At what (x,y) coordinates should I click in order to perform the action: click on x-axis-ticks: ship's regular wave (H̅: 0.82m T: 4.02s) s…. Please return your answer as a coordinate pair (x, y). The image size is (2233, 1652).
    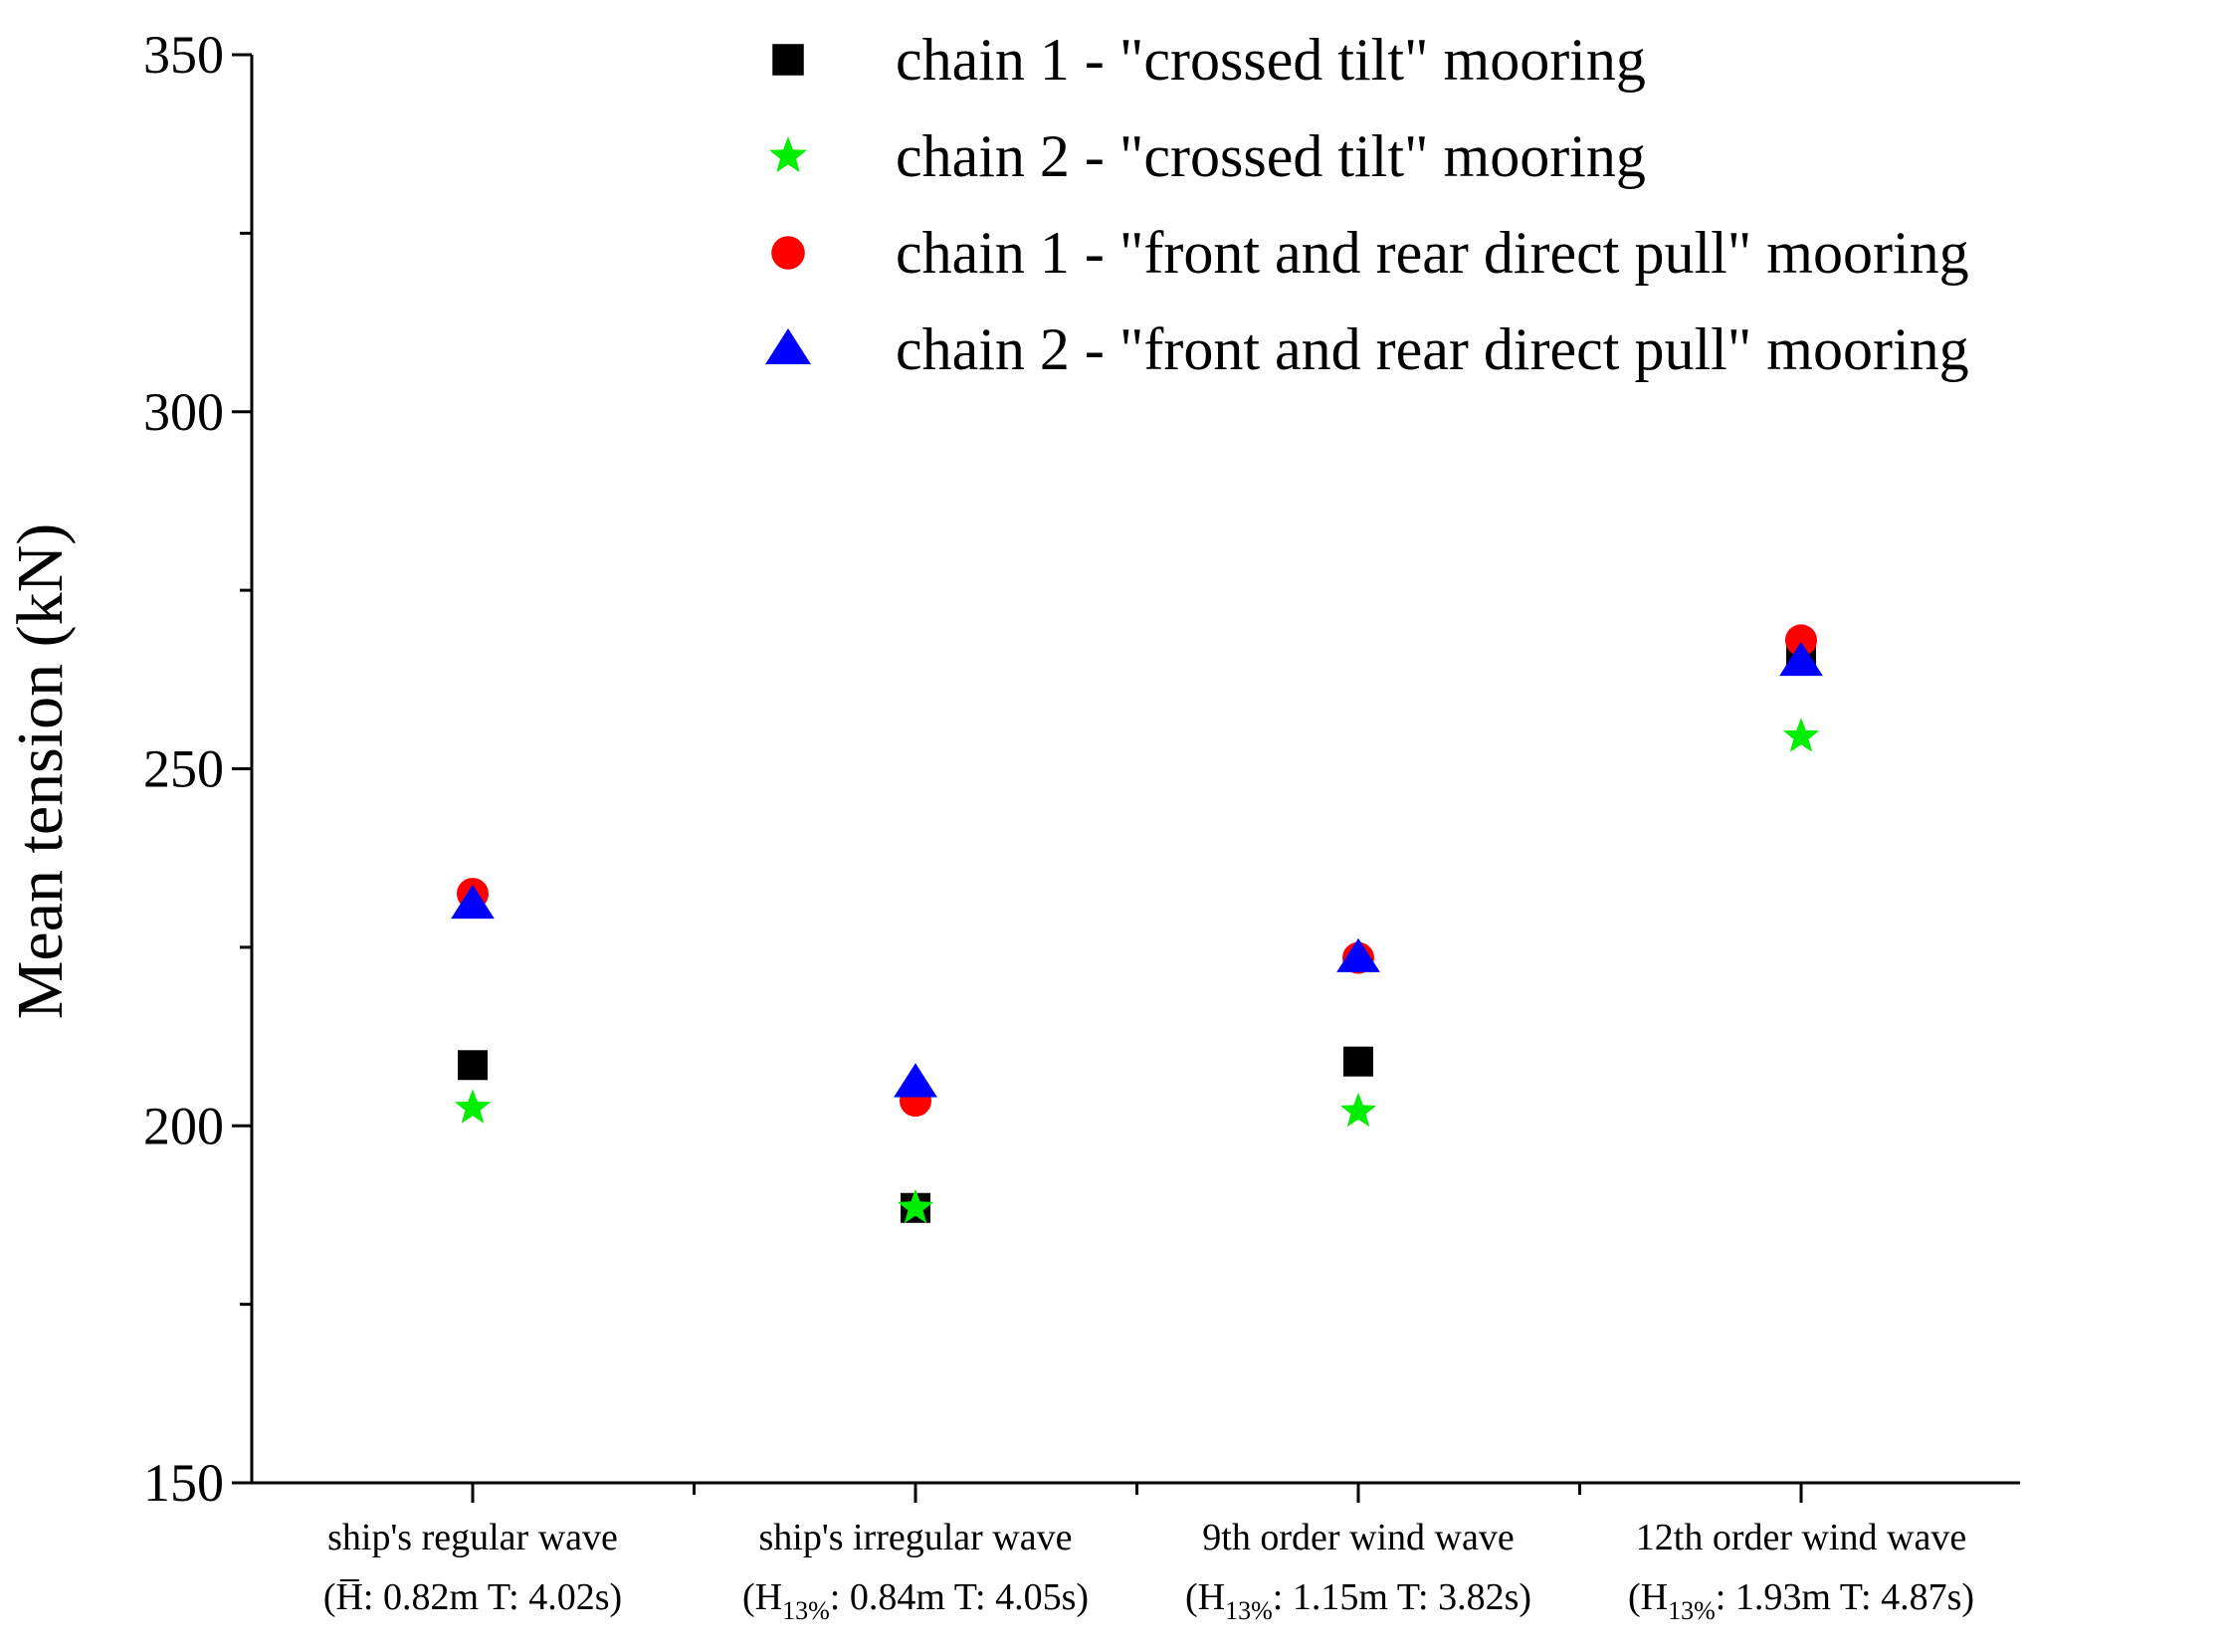
    Looking at the image, I should click on (1149, 1554).